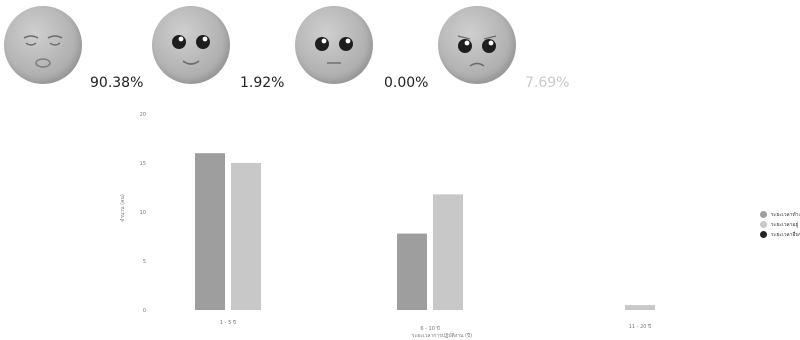 The width and height of the screenshot is (800, 340). What do you see at coordinates (785, 234) in the screenshot?
I see `legend-label: ระยะเวลาอื่นๆ` at bounding box center [785, 234].